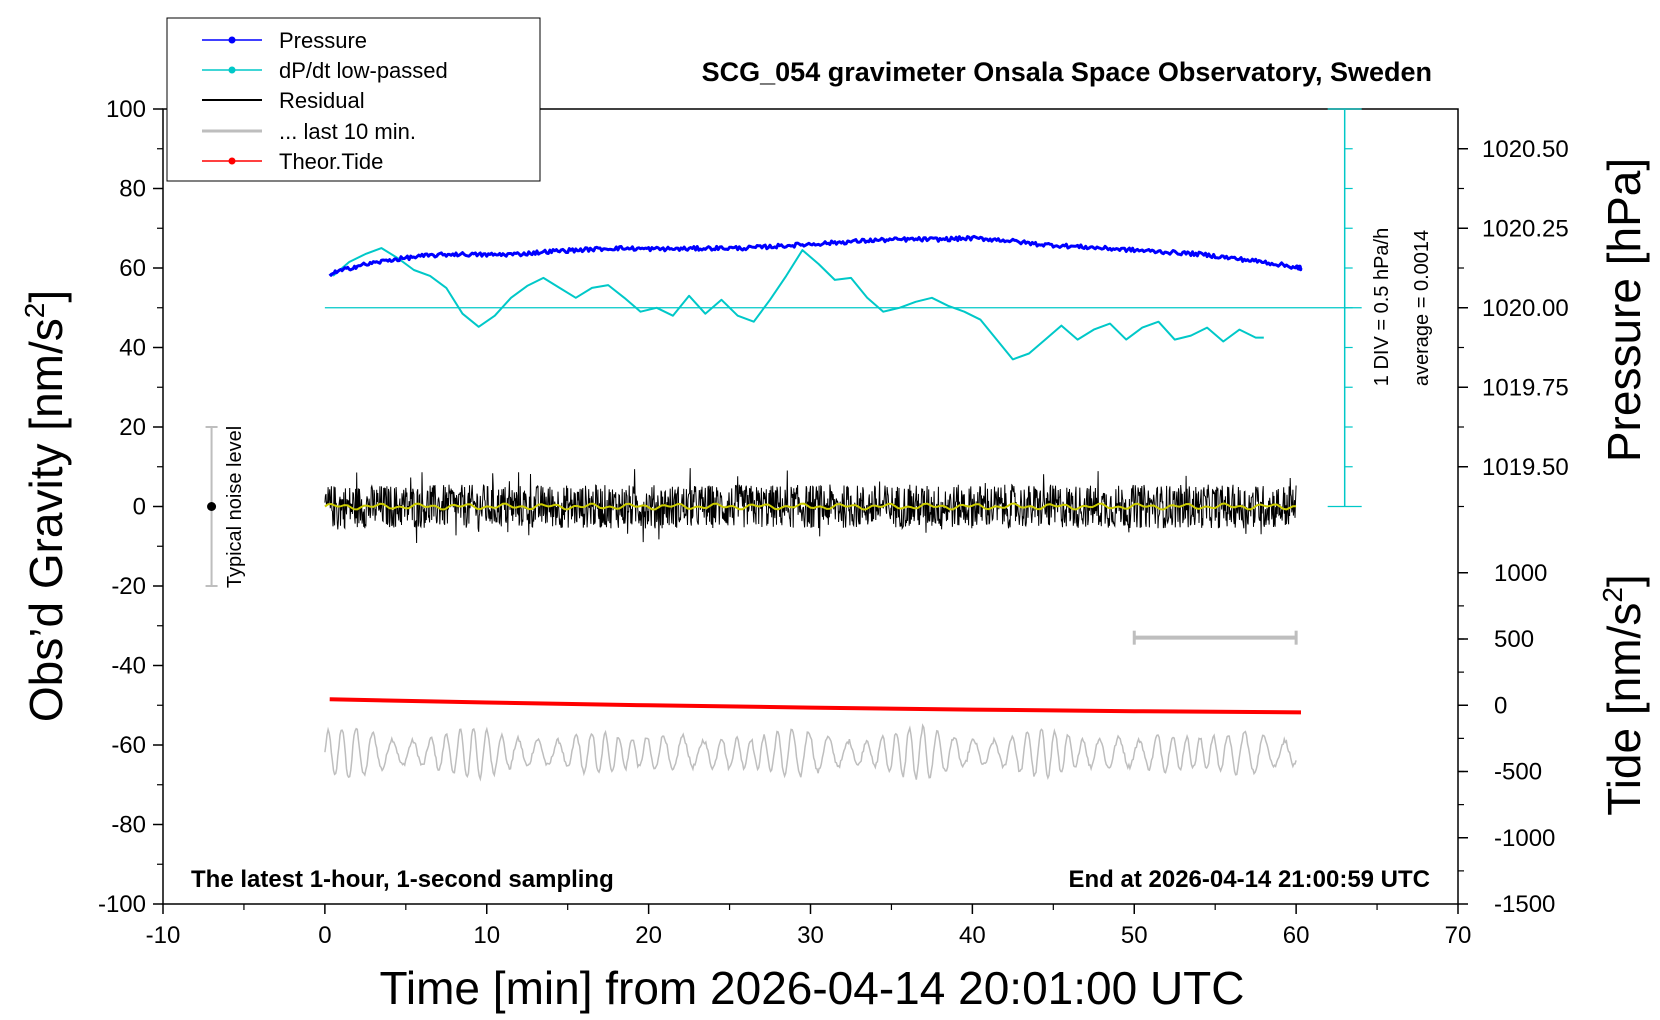 This screenshot has height=1020, width=1660. What do you see at coordinates (1422, 308) in the screenshot?
I see `dpdt-average-label: average = 0.0014` at bounding box center [1422, 308].